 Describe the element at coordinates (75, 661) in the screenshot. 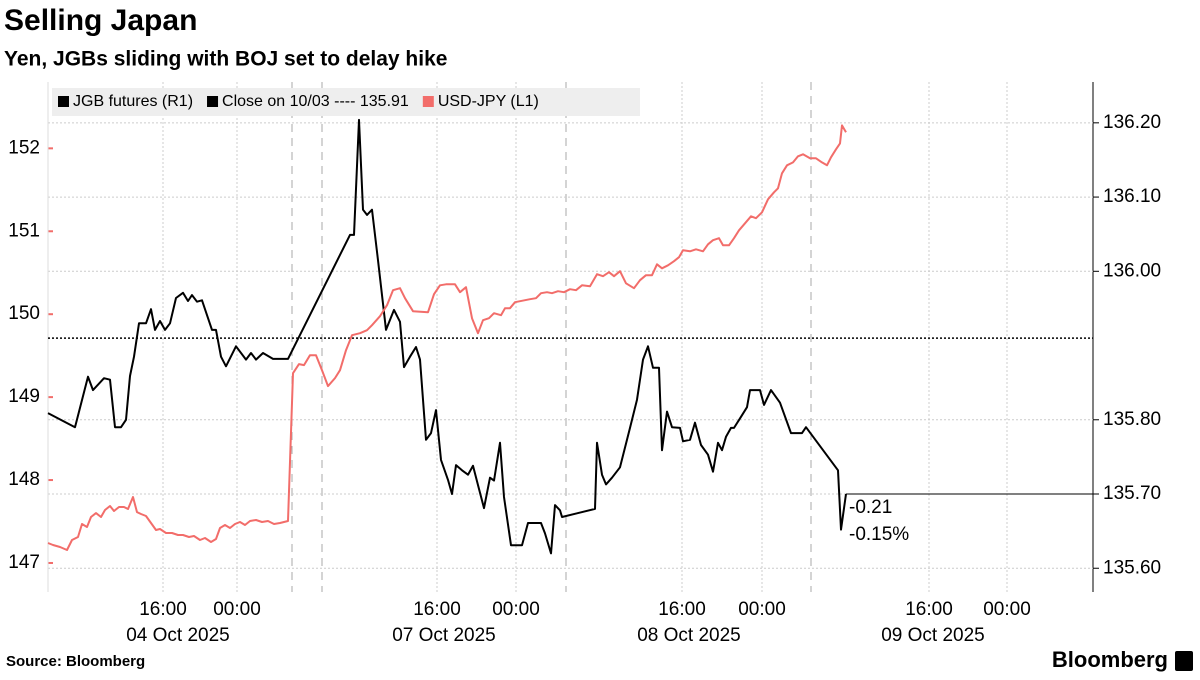

I see `source: Source: Bloomberg` at that location.